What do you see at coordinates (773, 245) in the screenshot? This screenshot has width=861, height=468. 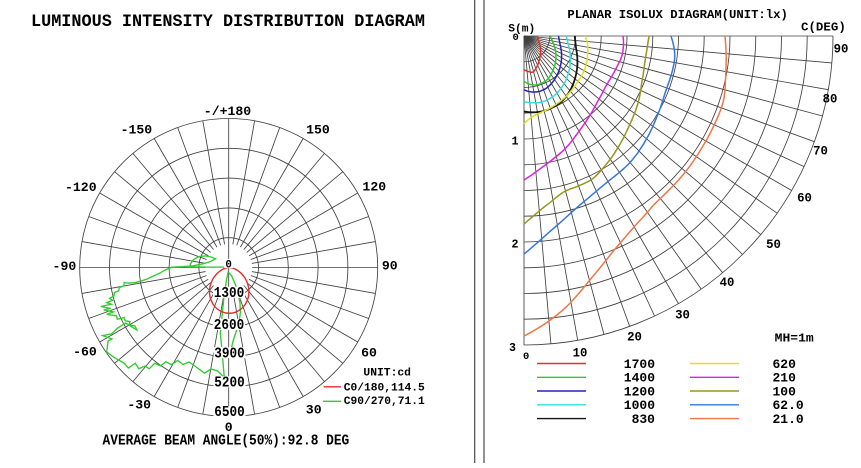 I see `svg-text: 50` at bounding box center [773, 245].